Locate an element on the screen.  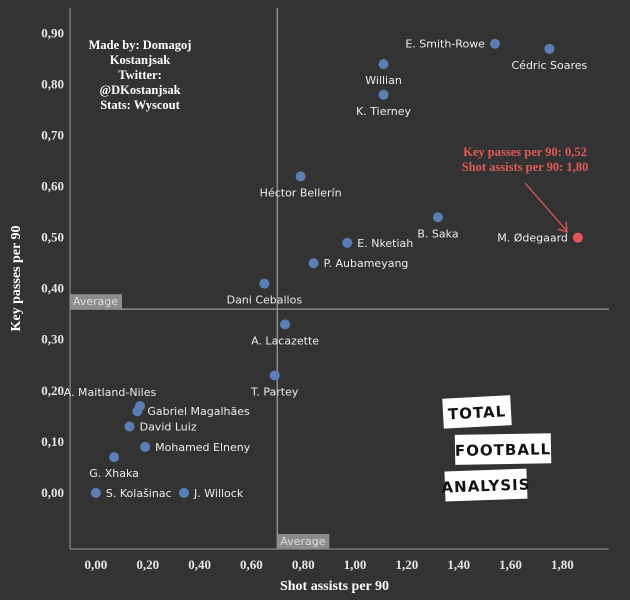
y-tick-label: 0,40 is located at coordinates (52, 288).